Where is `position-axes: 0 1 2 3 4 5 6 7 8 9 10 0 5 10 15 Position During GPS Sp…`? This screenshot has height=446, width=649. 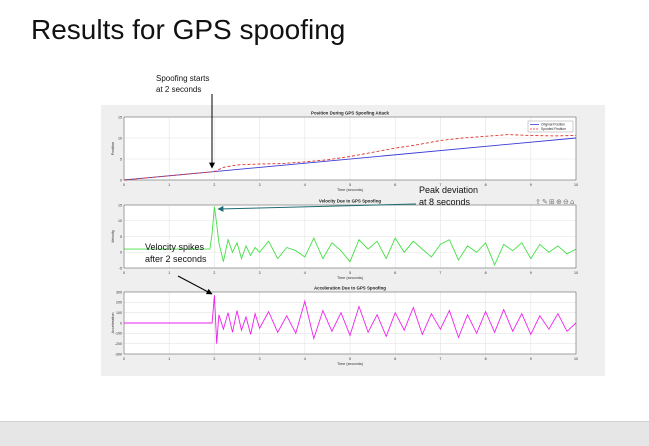 position-axes: 0 1 2 3 4 5 6 7 8 9 10 0 5 10 15 Position During GPS Sp… is located at coordinates (344, 152).